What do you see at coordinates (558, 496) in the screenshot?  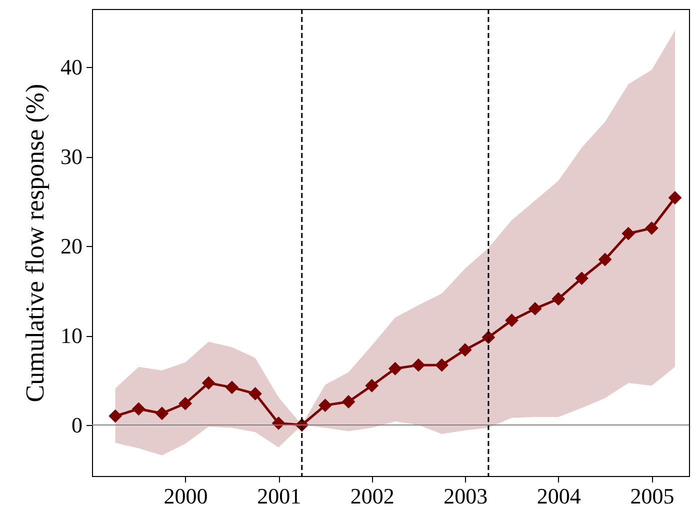 I see `x-tick-label: 2004` at bounding box center [558, 496].